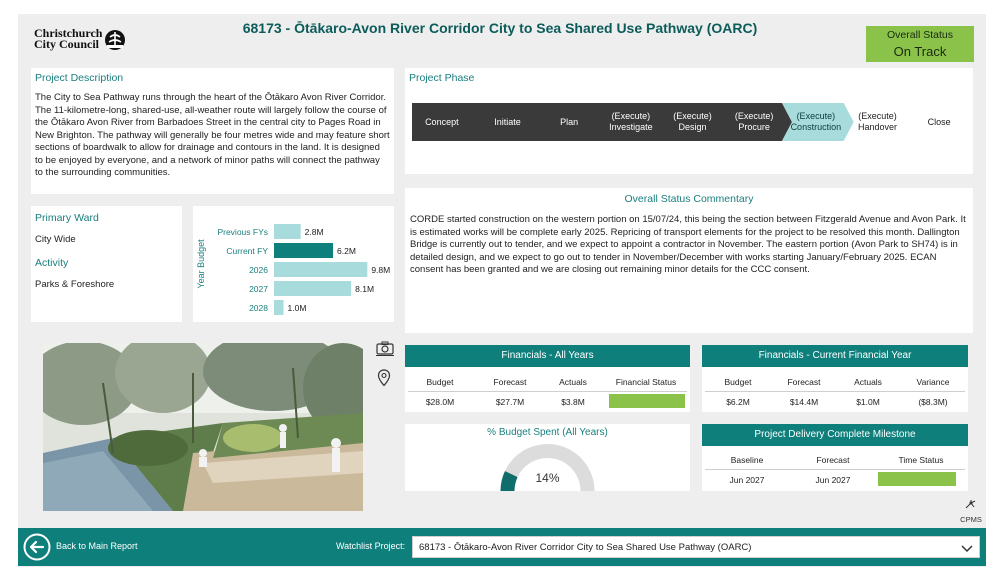  Describe the element at coordinates (804, 402) in the screenshot. I see `fin-cur-forecast-value: $14.4M` at that location.